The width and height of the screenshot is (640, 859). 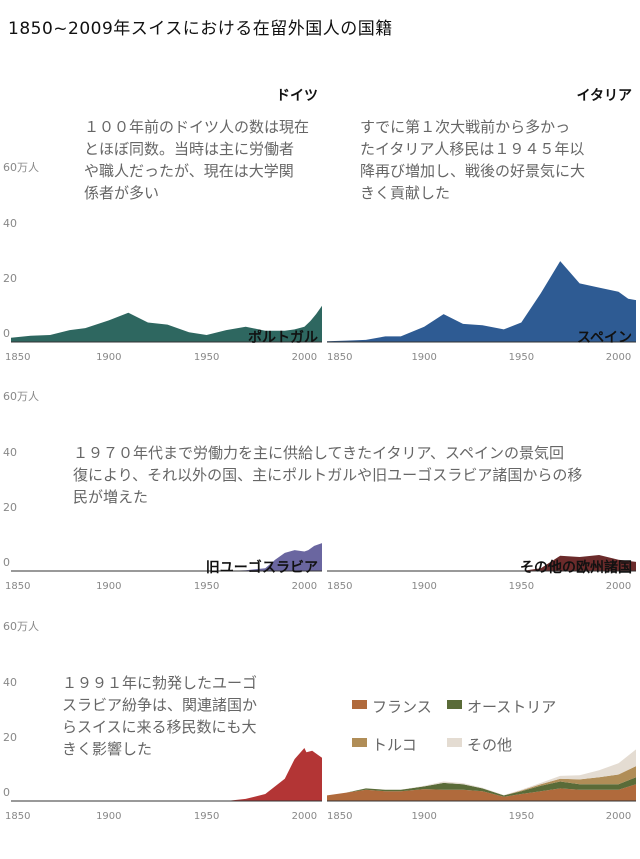 I want to click on area-トルコ, so click(x=481, y=781).